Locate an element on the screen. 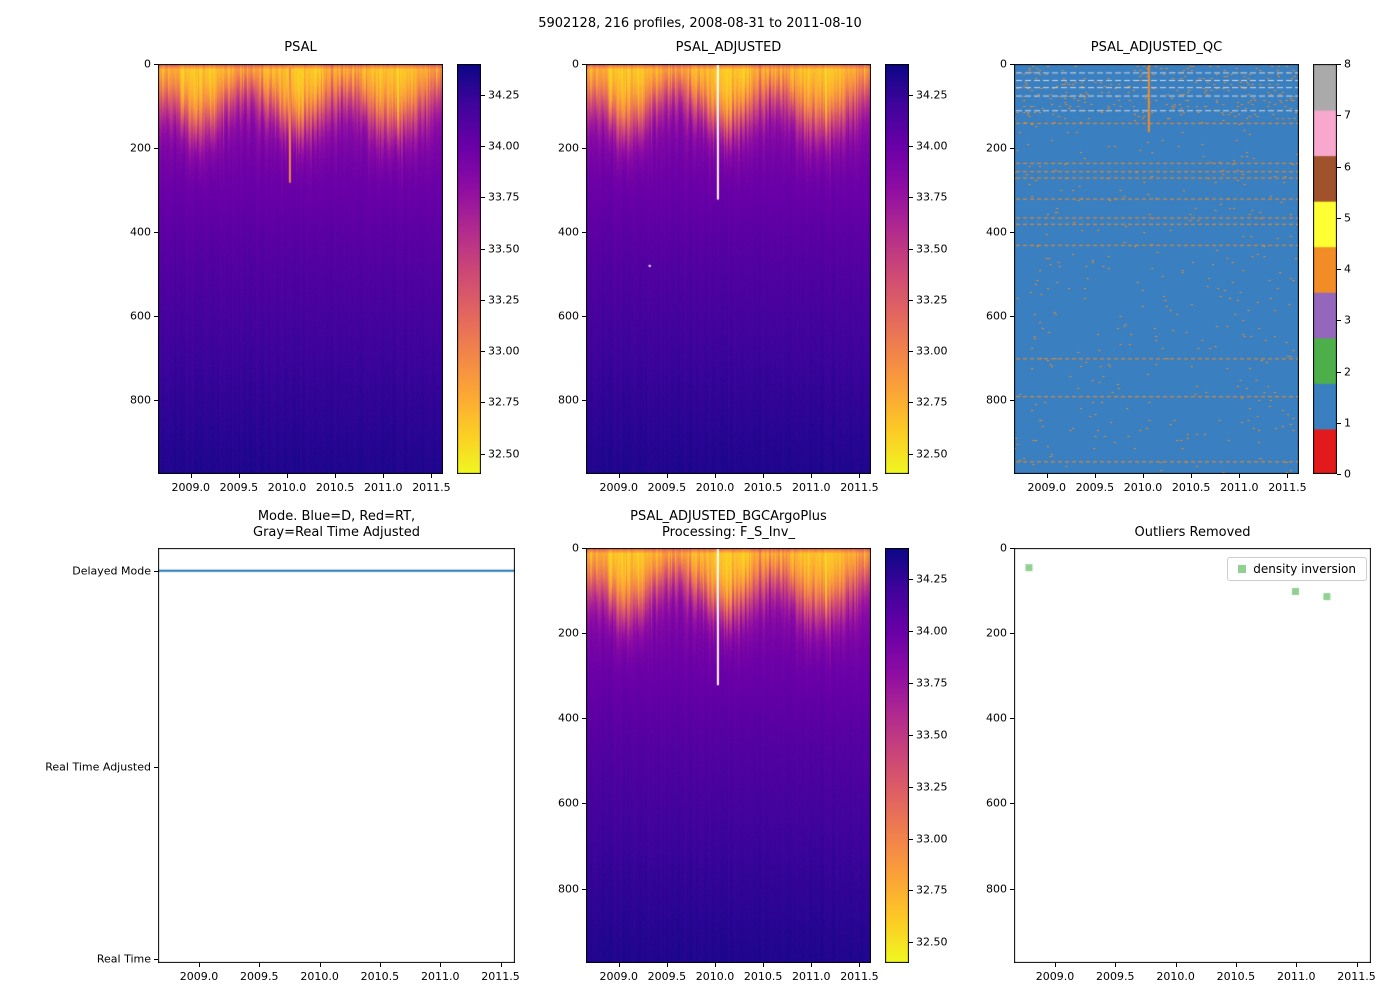 Image resolution: width=1400 pixels, height=1000 pixels. y-tick-label: 0 is located at coordinates (147, 64).